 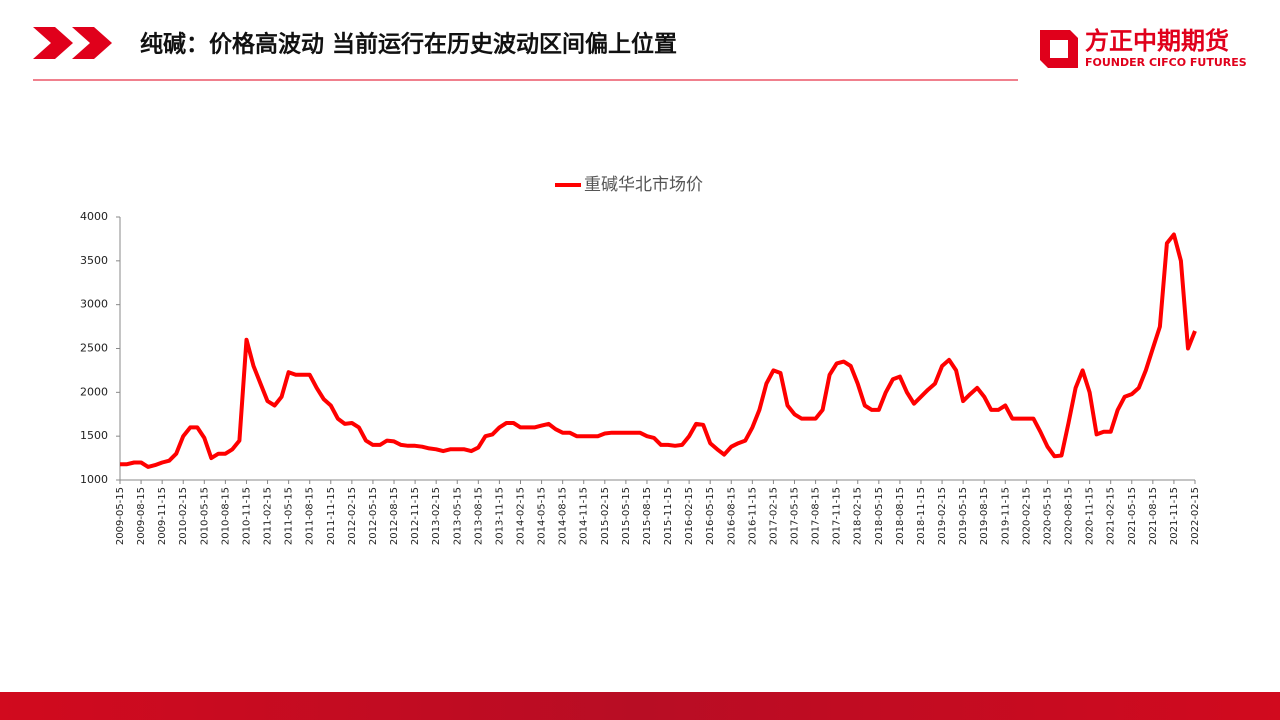 What do you see at coordinates (1047, 516) in the screenshot?
I see `x-tick-label: 2020-05-15` at bounding box center [1047, 516].